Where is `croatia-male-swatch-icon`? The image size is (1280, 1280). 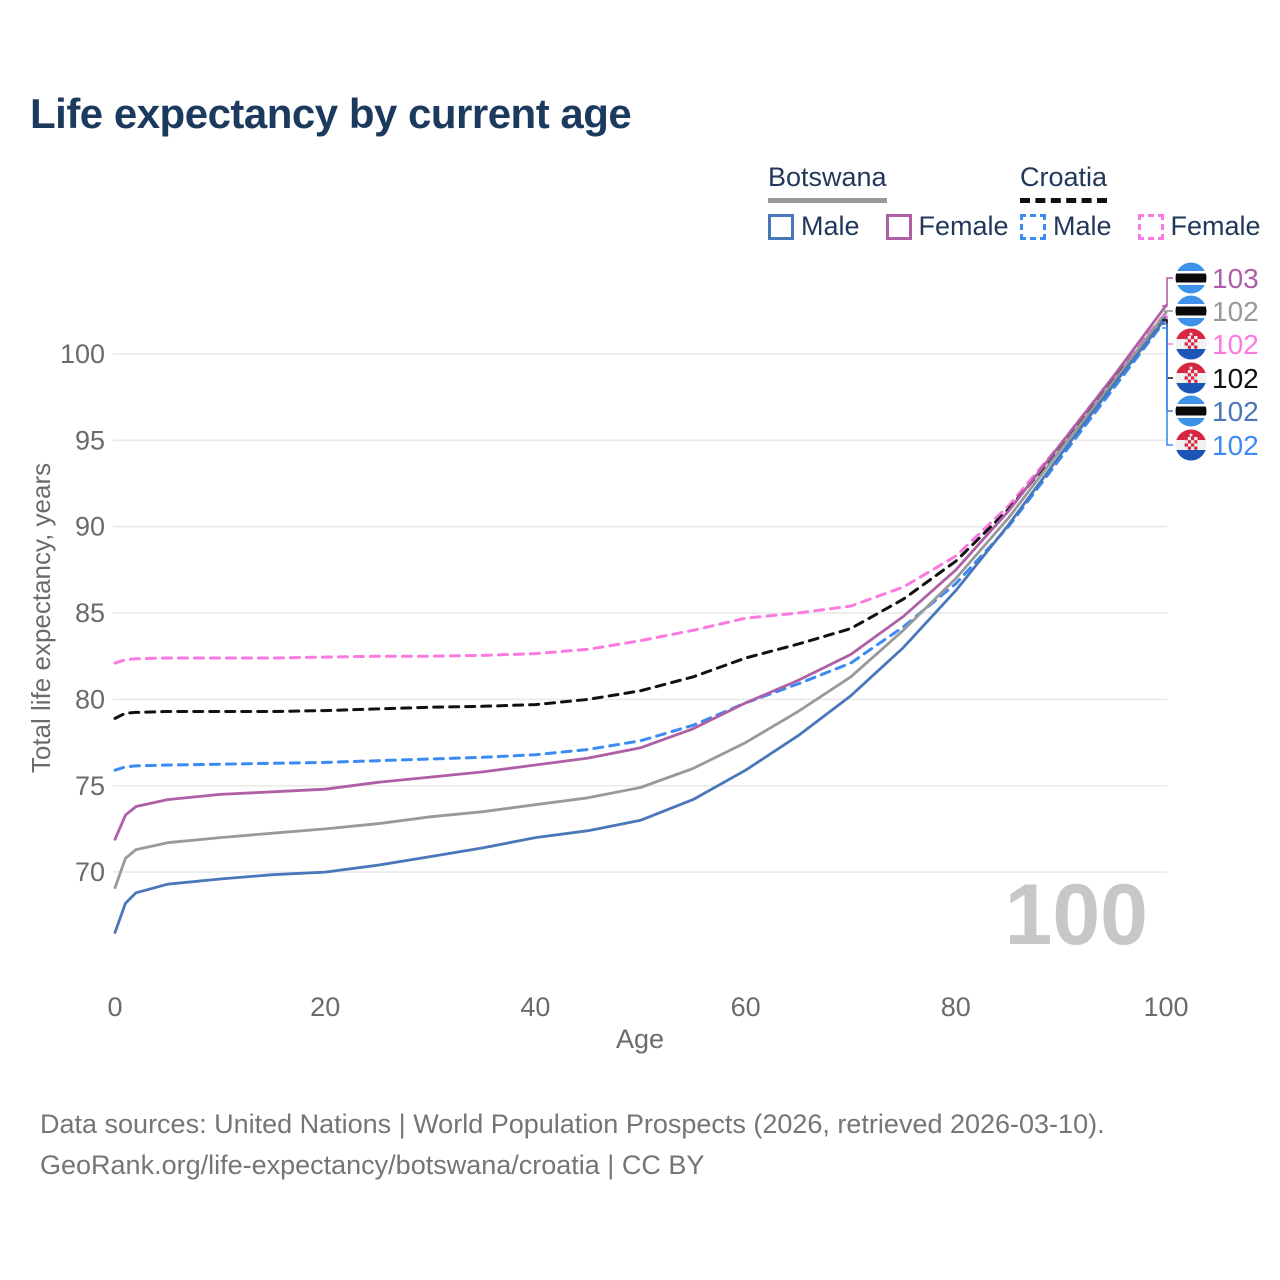
croatia-male-swatch-icon is located at coordinates (1033, 226).